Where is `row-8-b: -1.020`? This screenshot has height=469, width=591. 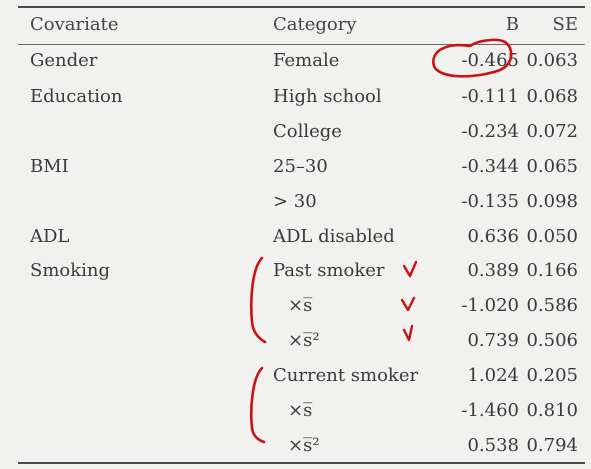 row-8-b: -1.020 is located at coordinates (490, 305).